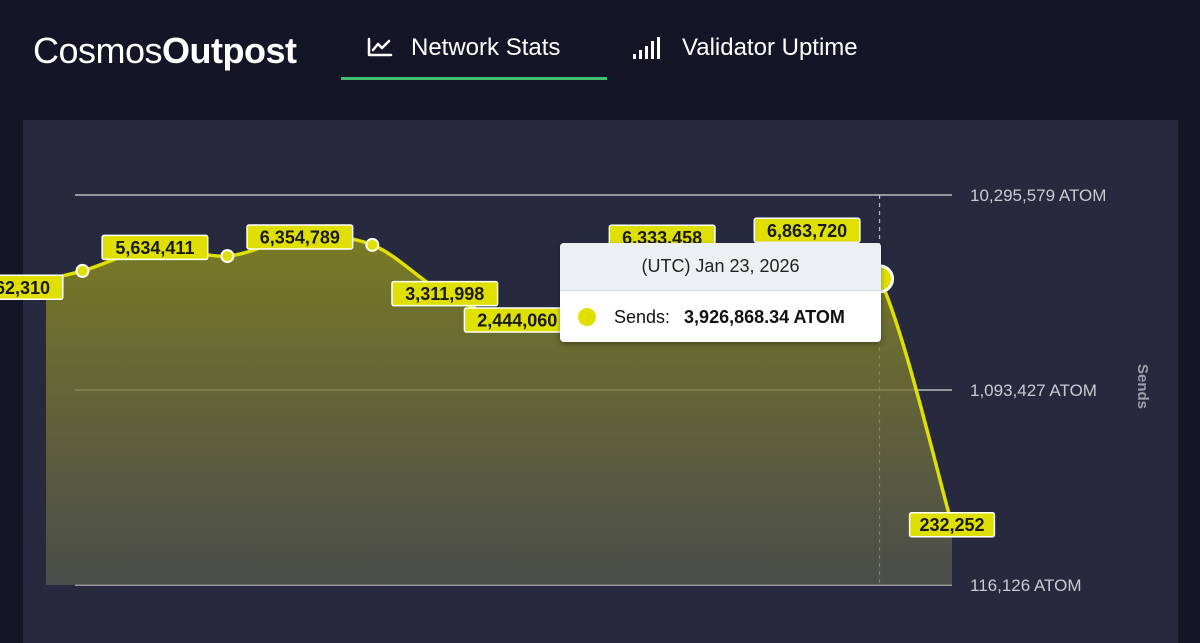 This screenshot has height=643, width=1200. I want to click on data-label-text: 3,311,998, so click(444, 294).